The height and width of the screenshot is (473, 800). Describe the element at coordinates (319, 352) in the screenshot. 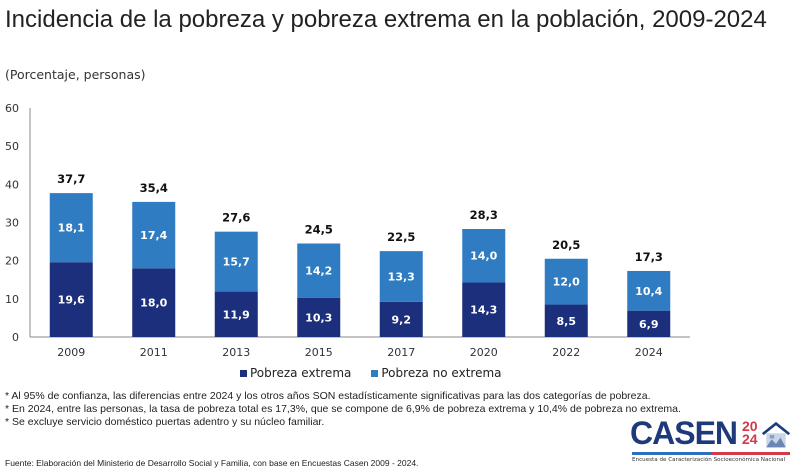

I see `x-tick-label: 2015` at that location.